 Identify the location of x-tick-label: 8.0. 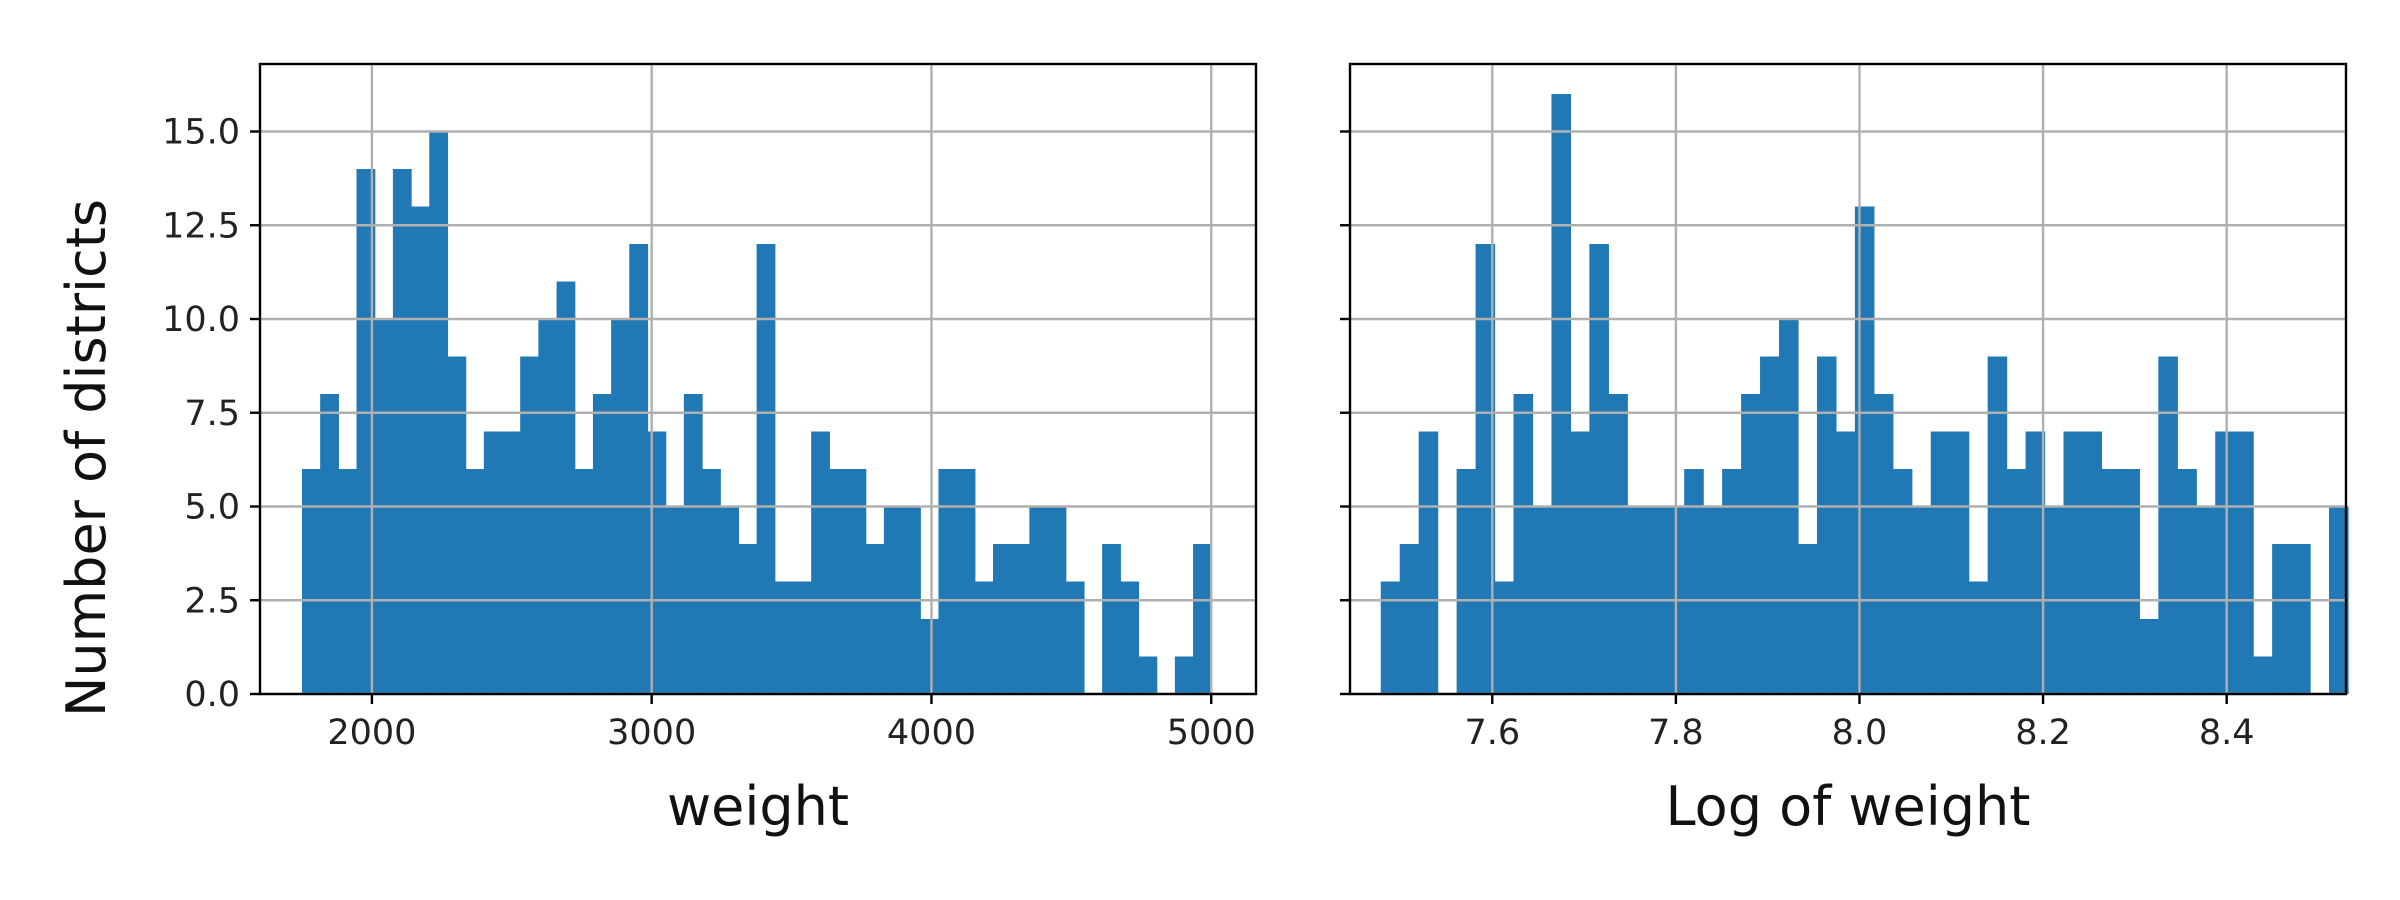
(1860, 733).